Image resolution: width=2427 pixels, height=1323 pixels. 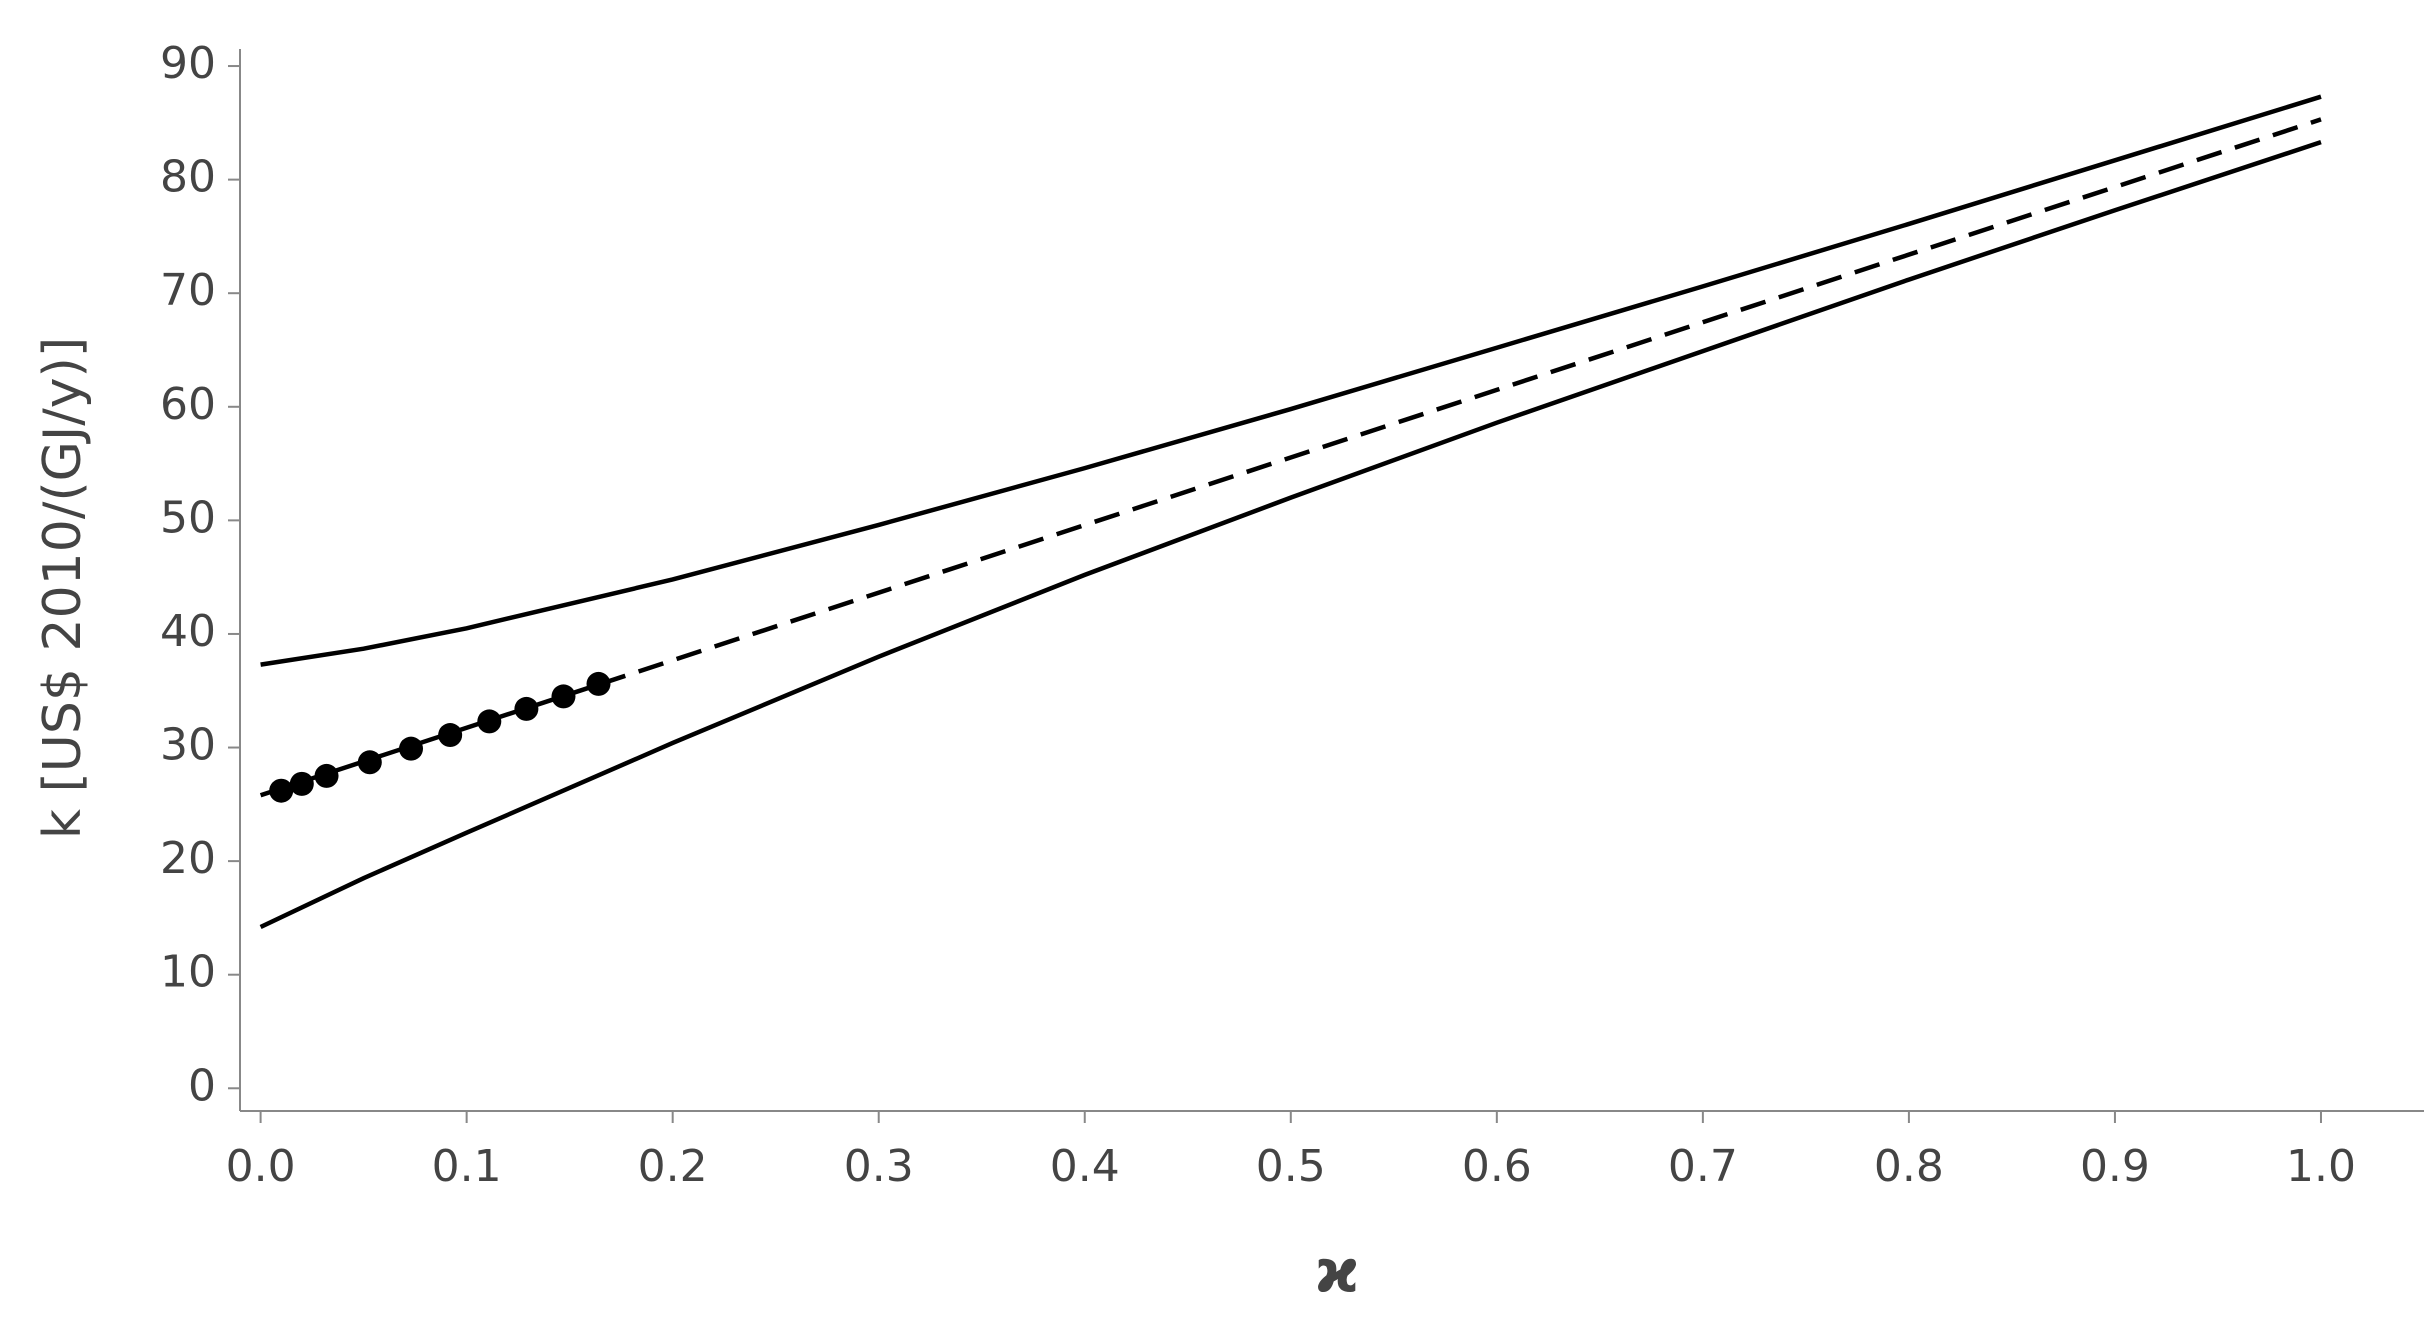 What do you see at coordinates (261, 1166) in the screenshot?
I see `x-tick-label: 0.0` at bounding box center [261, 1166].